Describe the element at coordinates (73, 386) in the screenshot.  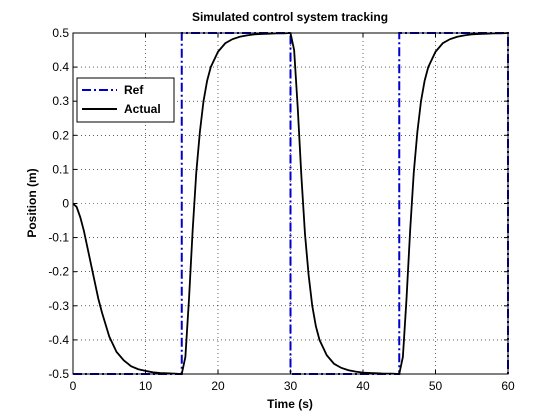
I see `x-tick-label: 0` at that location.